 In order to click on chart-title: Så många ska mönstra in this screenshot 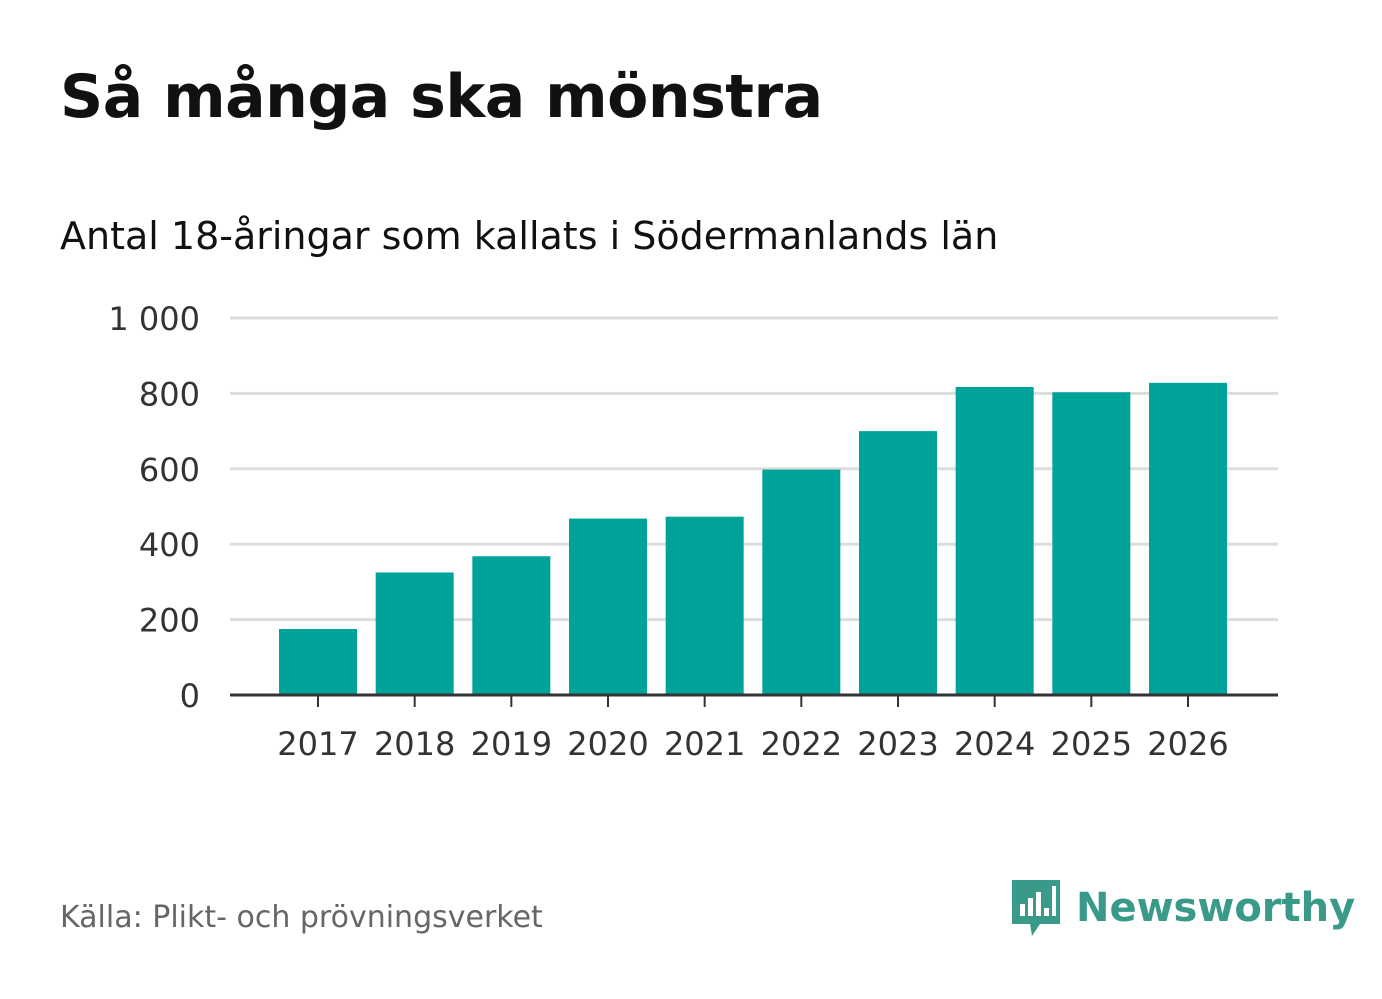, I will do `click(441, 97)`.